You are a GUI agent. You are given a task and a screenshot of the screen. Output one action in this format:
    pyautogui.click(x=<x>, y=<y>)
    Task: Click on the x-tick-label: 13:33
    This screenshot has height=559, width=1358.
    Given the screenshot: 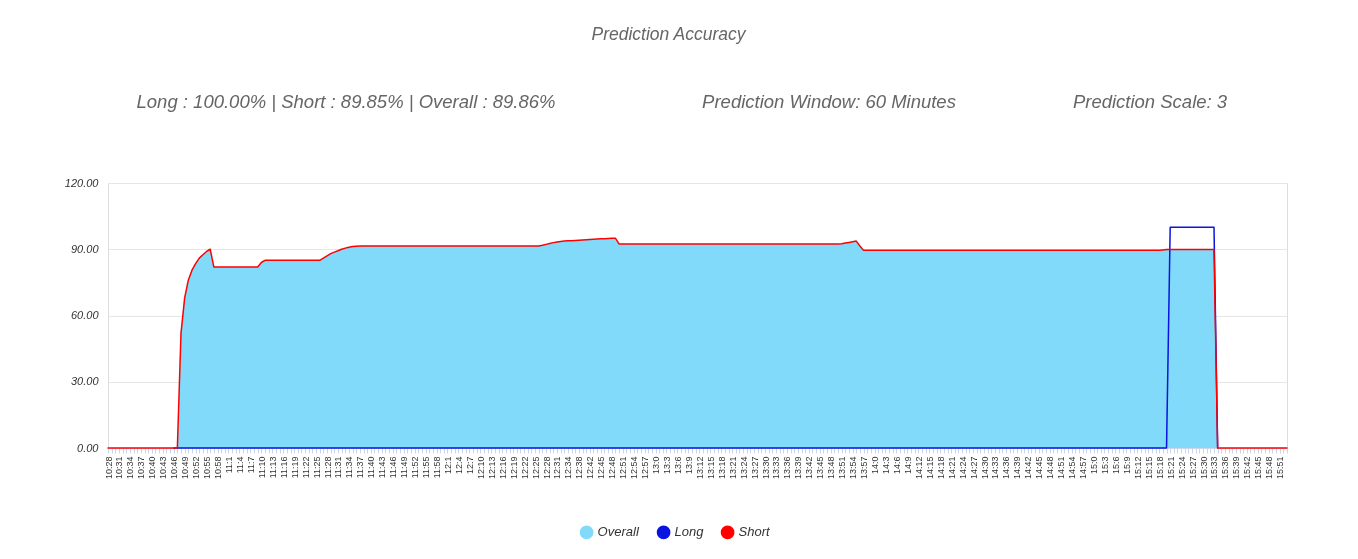 What is the action you would take?
    pyautogui.click(x=776, y=468)
    